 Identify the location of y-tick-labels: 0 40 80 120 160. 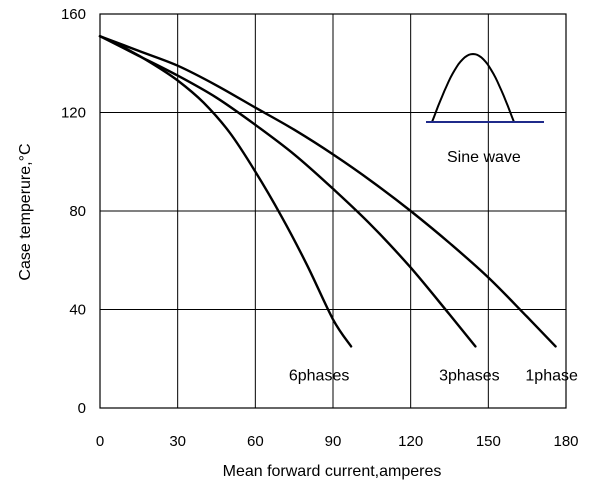
(73, 211).